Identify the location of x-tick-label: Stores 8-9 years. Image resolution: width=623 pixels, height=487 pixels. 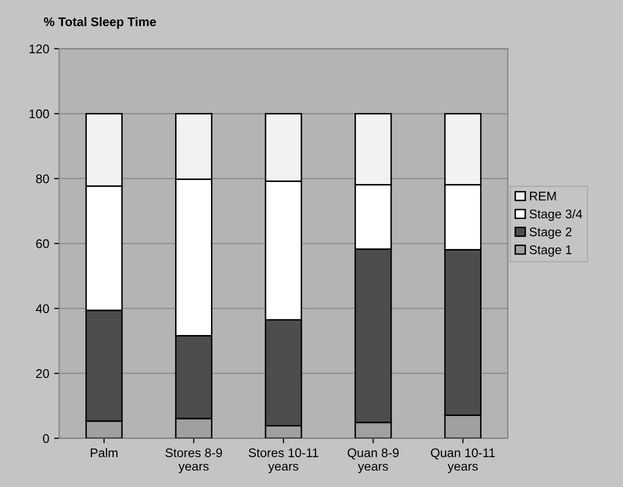
(193, 461).